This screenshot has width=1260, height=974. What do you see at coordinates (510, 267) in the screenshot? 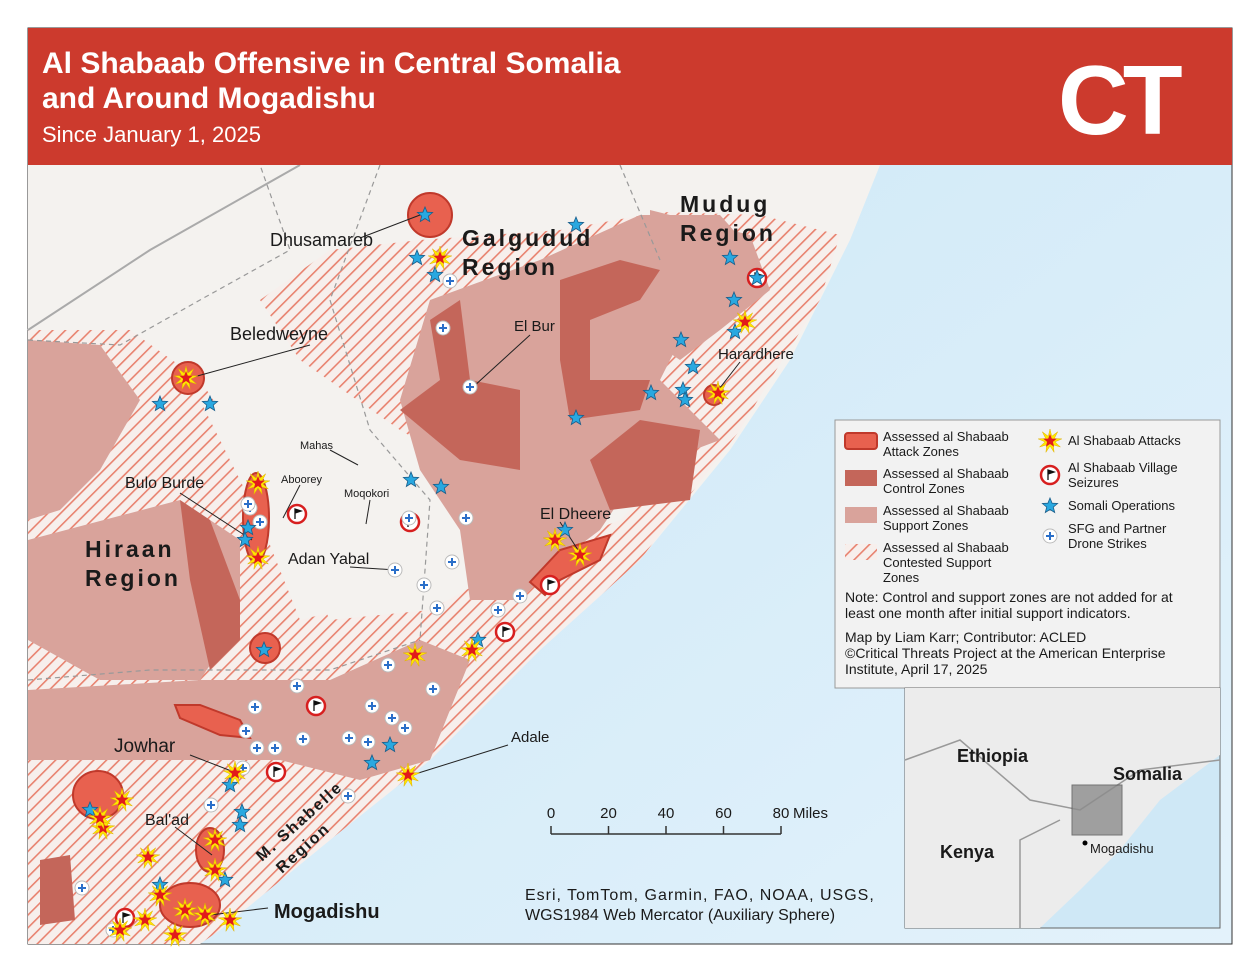
I see `region-label: Region` at bounding box center [510, 267].